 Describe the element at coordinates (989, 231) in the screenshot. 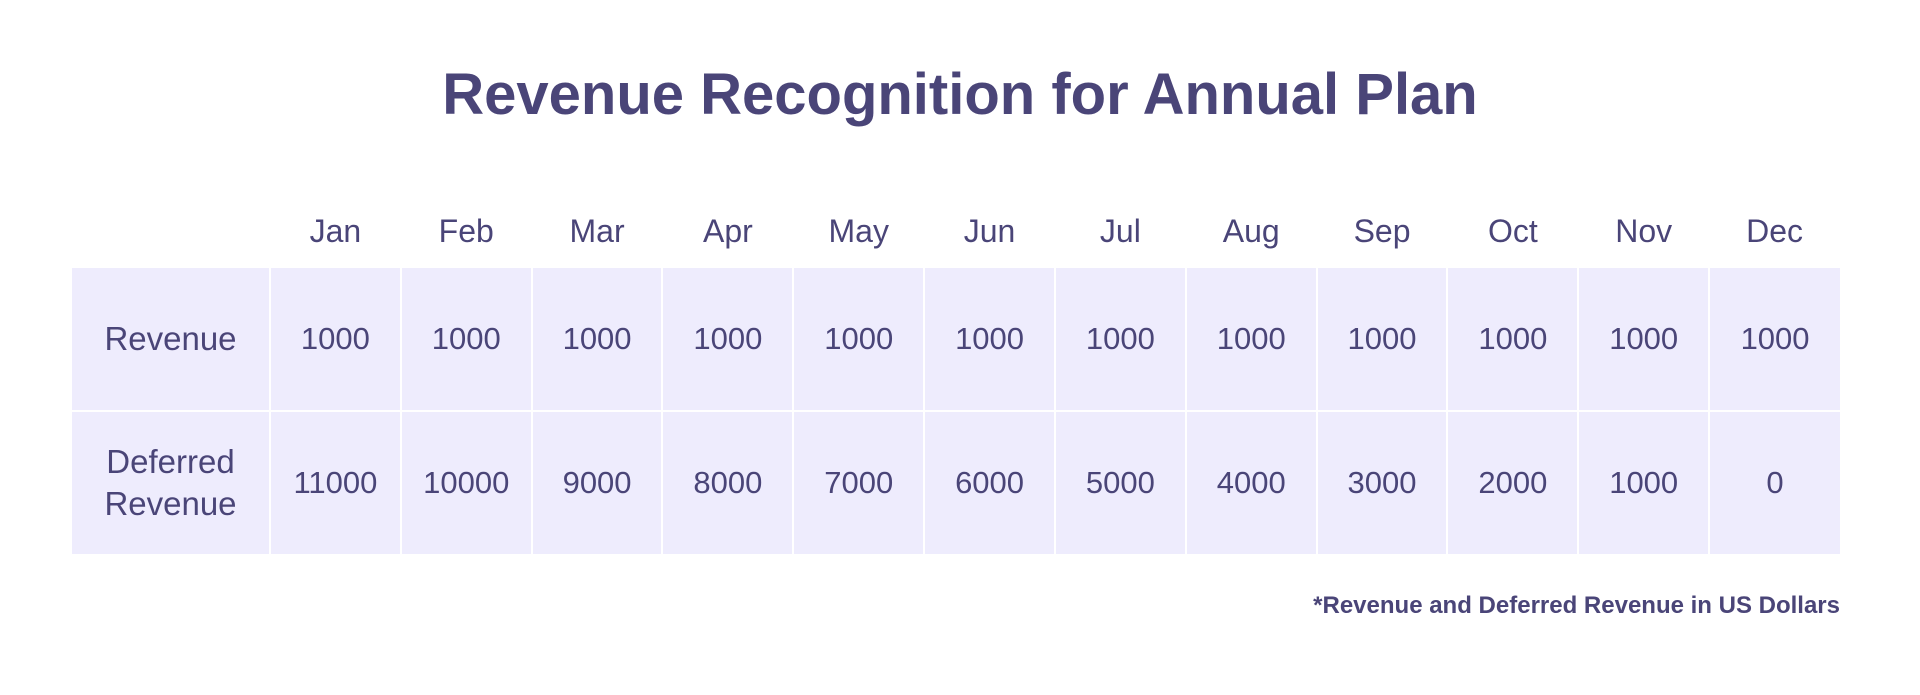

I see `column-header: Jun` at that location.